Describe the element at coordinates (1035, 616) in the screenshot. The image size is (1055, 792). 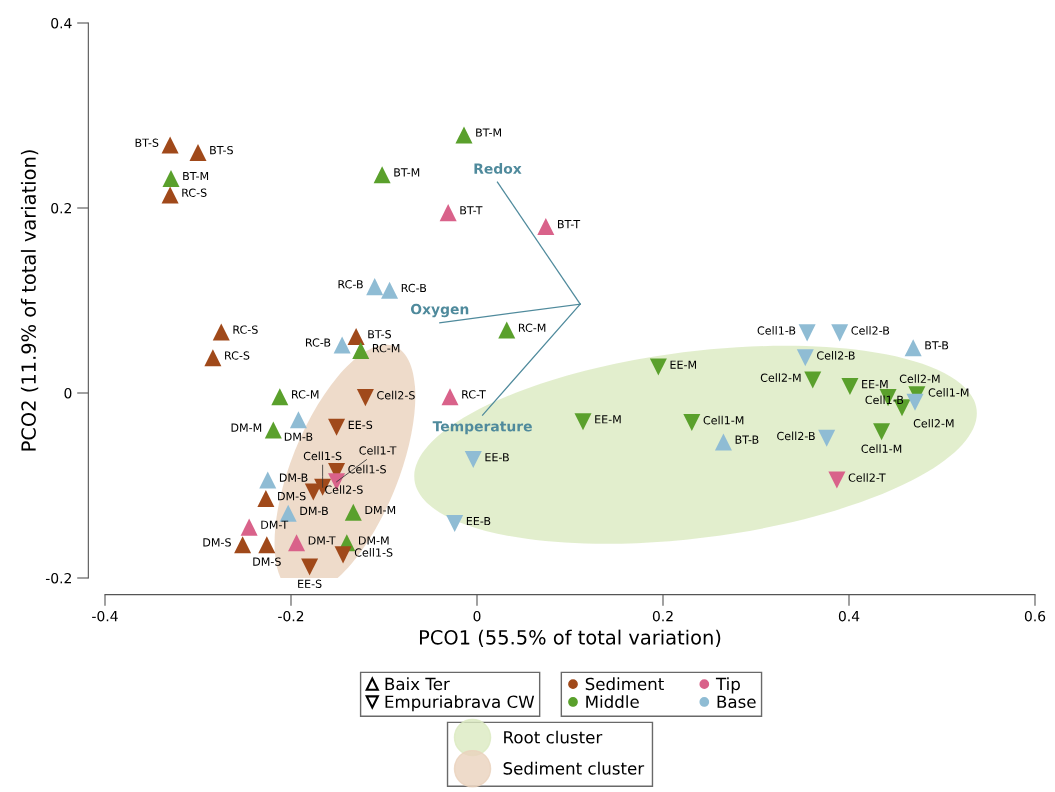
I see `x-tick-label: 0.6` at that location.